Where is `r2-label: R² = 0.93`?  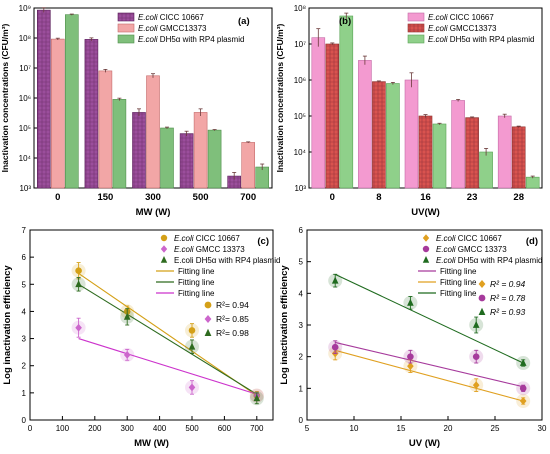
r2-label: R² = 0.93 is located at coordinates (507, 312).